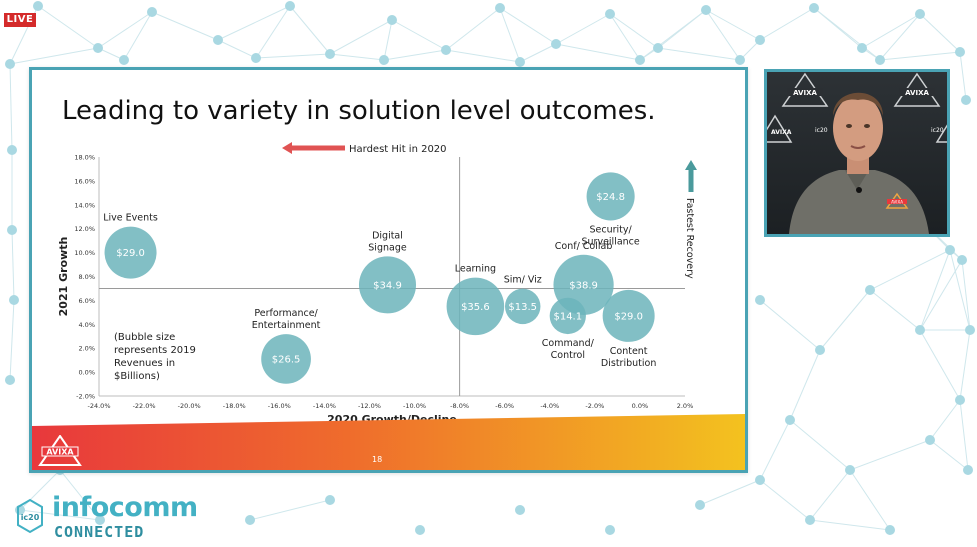 Image resolution: width=977 pixels, height=547 pixels. Describe the element at coordinates (279, 406) in the screenshot. I see `x-tick-label: -16.0%` at that location.